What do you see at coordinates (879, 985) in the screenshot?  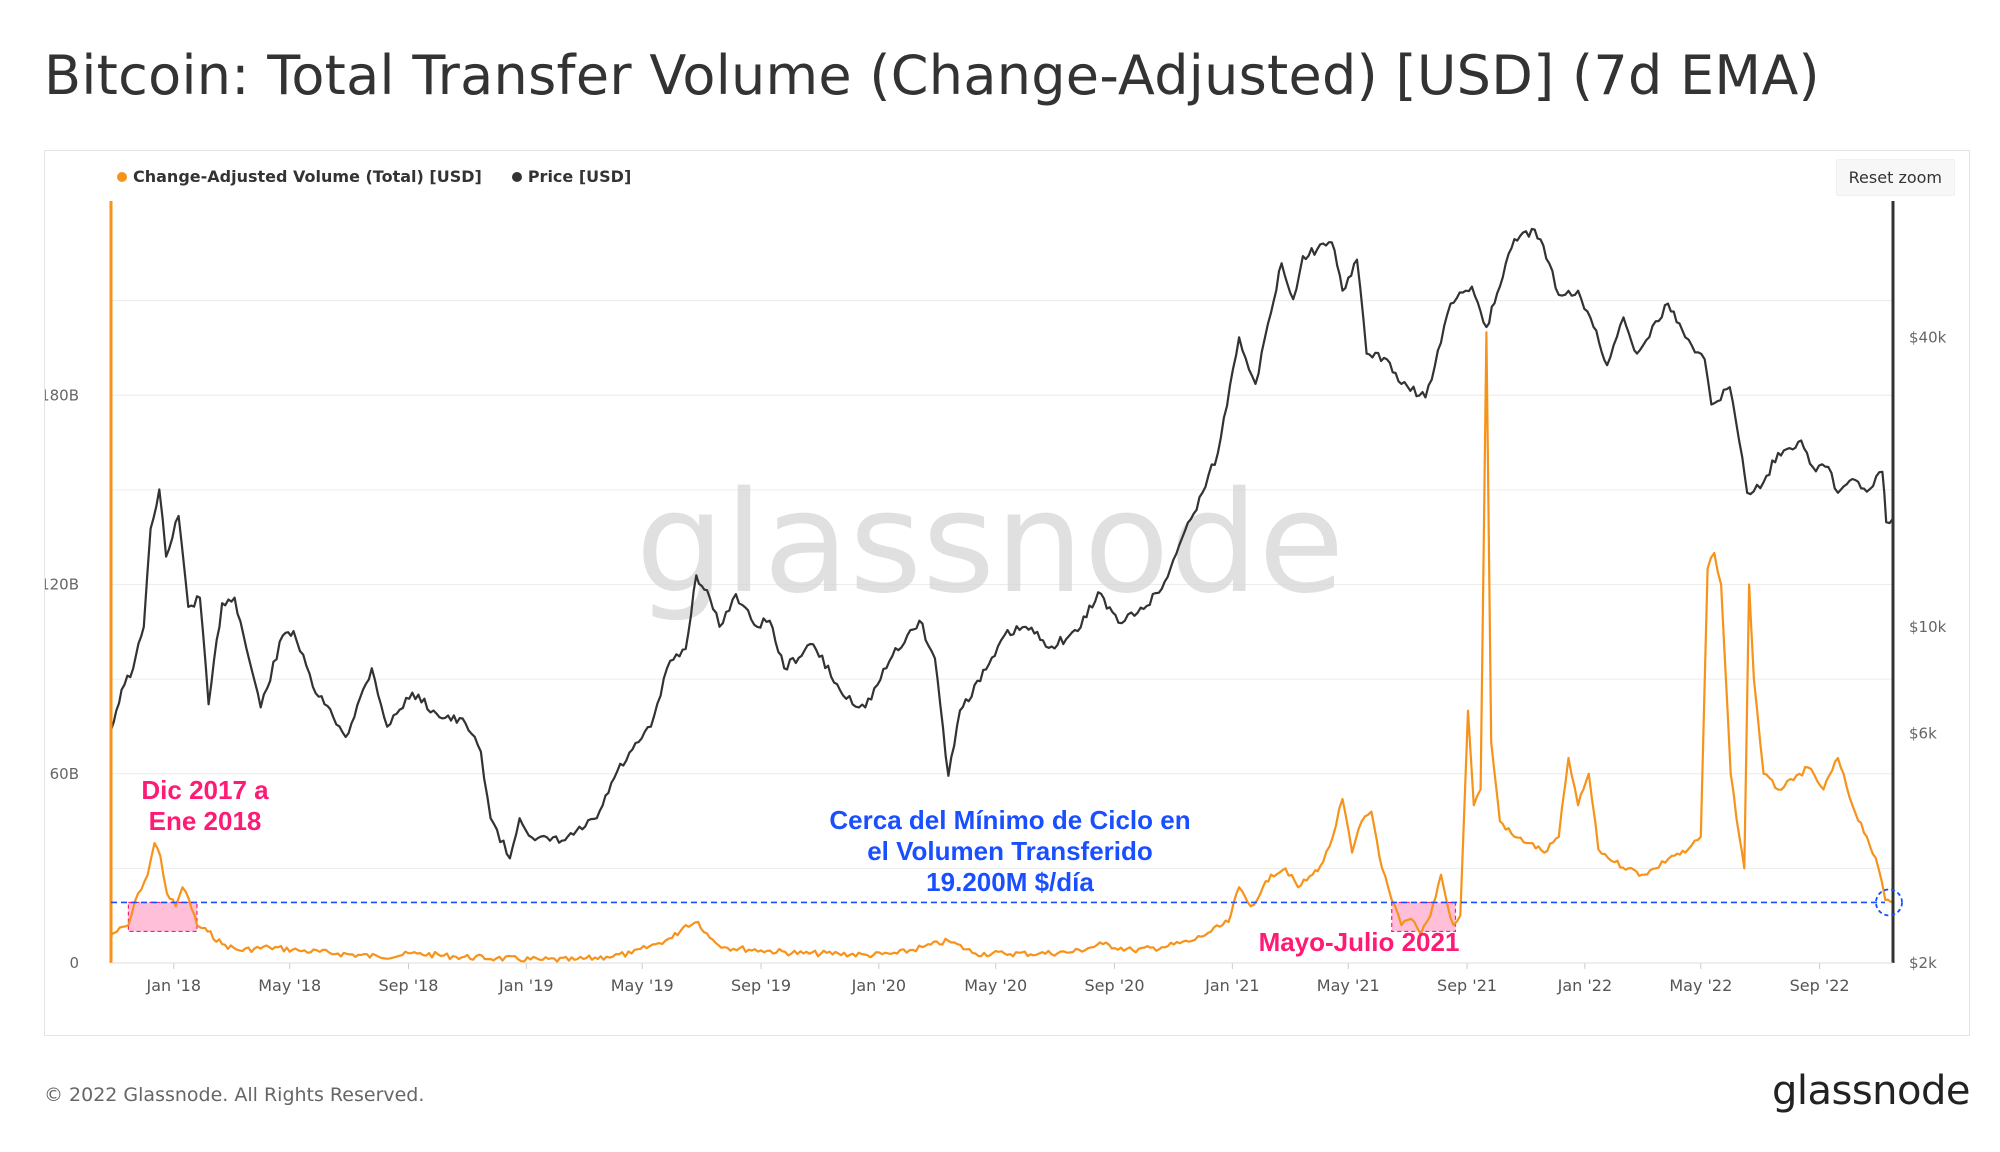 I see `x-axis-tick-label: Jan '20` at bounding box center [879, 985].